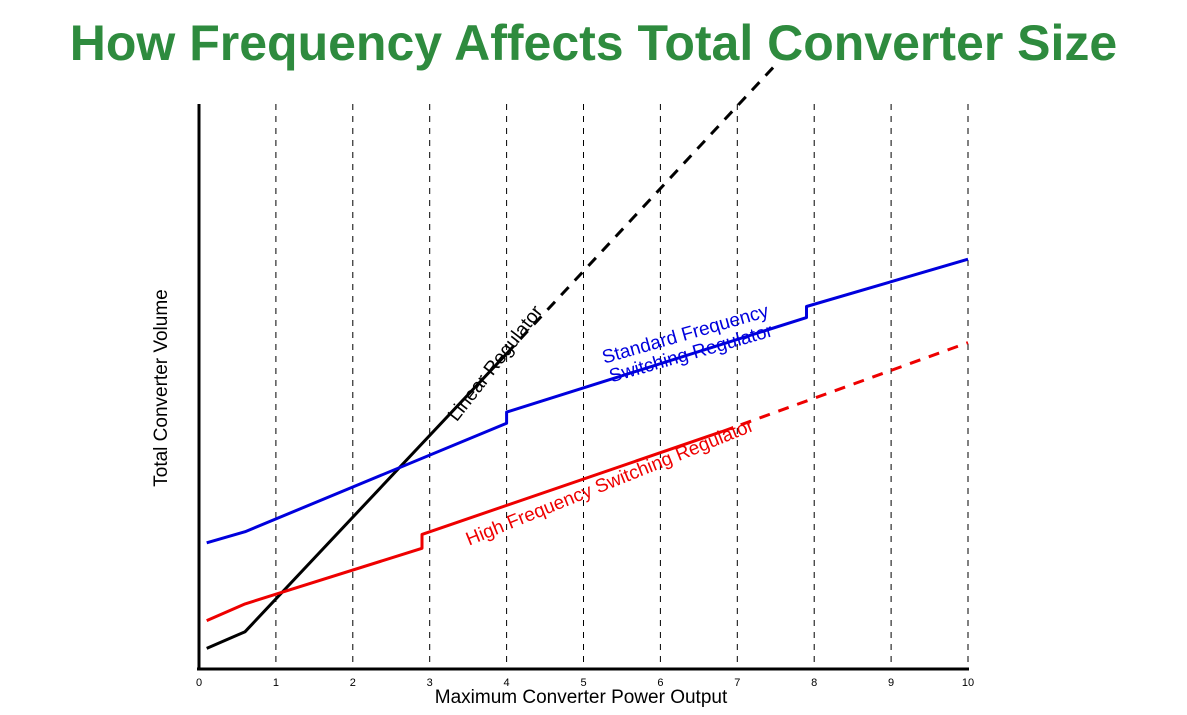 This screenshot has width=1187, height=715. I want to click on x-axis-label: Maximum Converter Power Output, so click(581, 697).